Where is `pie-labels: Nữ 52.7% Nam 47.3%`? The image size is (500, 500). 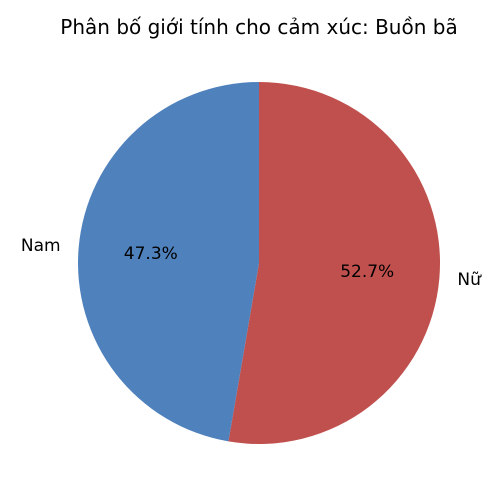 pie-labels: Nữ 52.7% Nam 47.3% is located at coordinates (251, 263).